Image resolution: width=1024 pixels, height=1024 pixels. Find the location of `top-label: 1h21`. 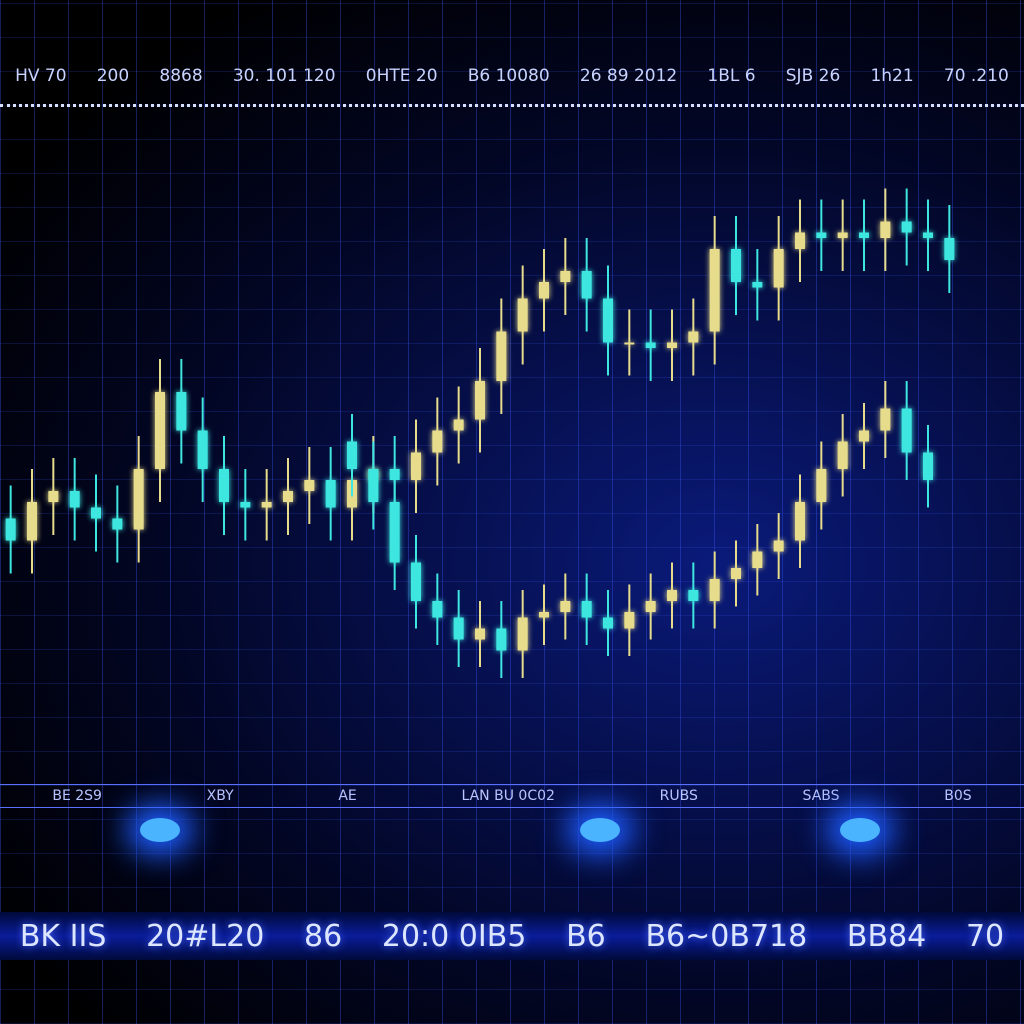

top-label: 1h21 is located at coordinates (892, 76).